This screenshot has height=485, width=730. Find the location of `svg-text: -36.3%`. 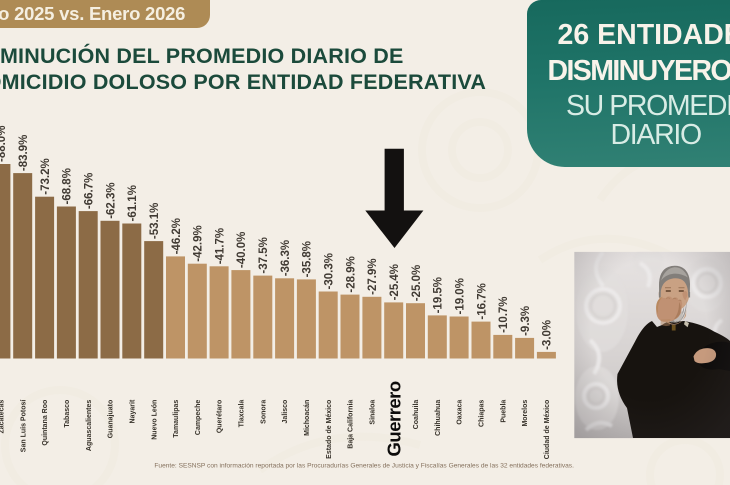

svg-text: -36.3% is located at coordinates (286, 258).